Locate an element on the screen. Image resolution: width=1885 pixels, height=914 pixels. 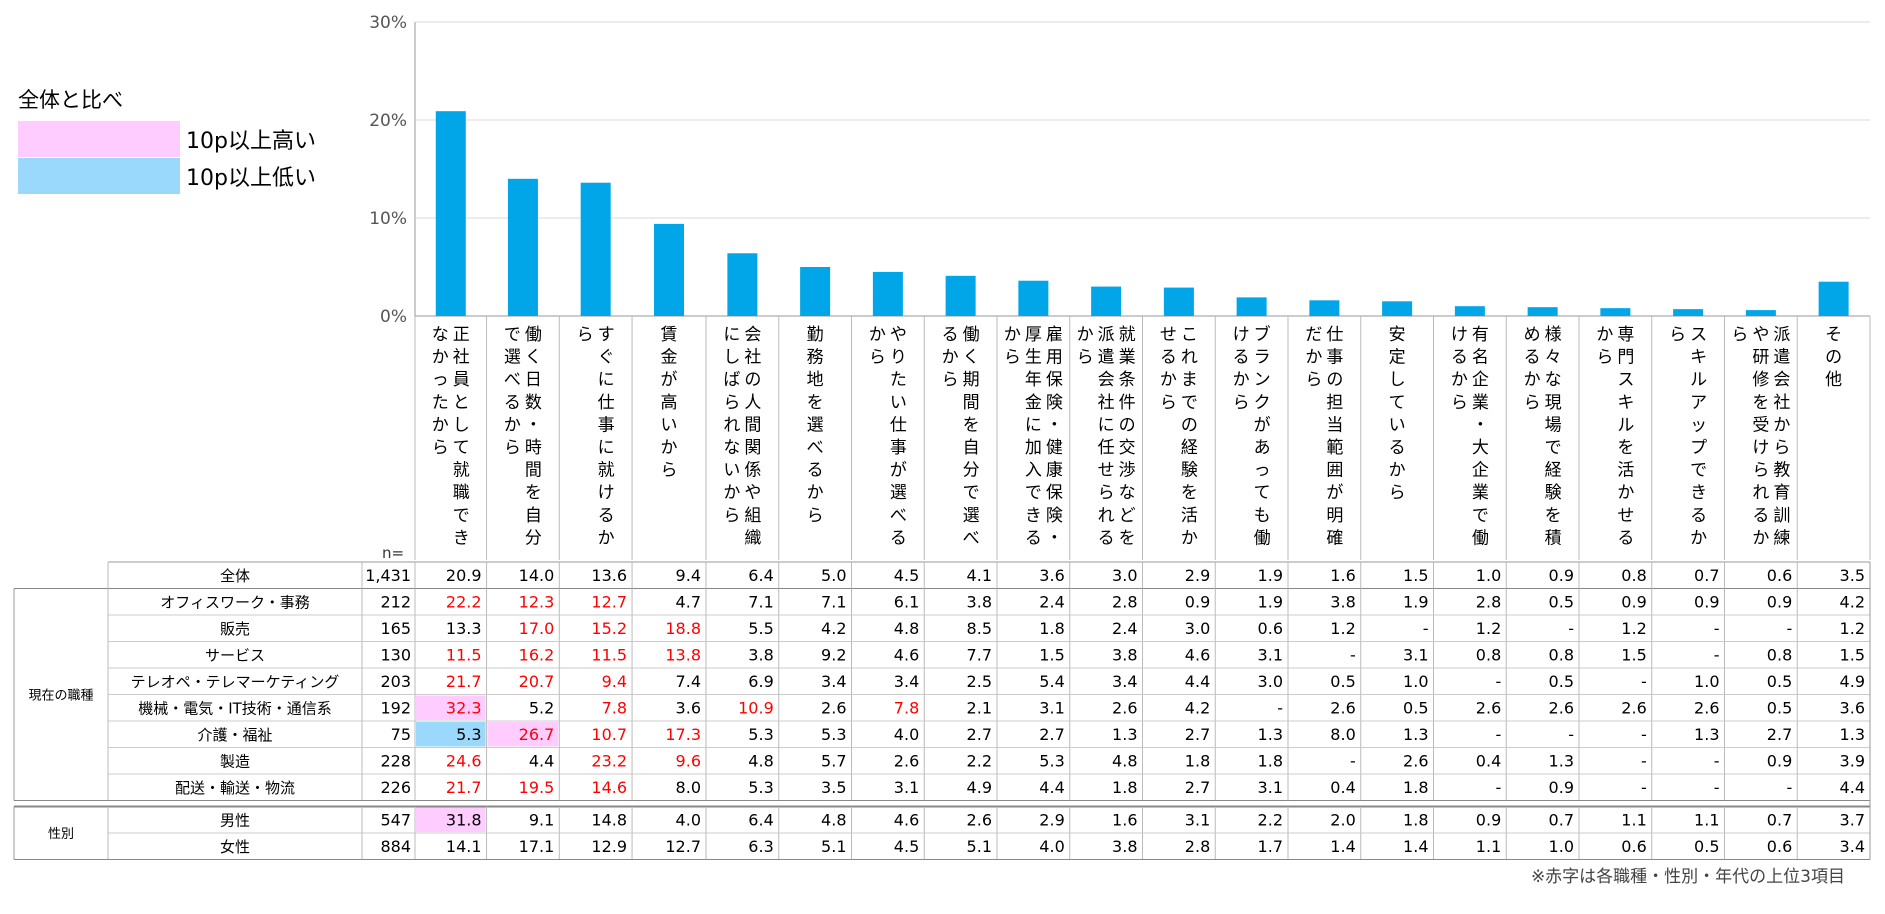
table-cell: 8.5 is located at coordinates (979, 628).